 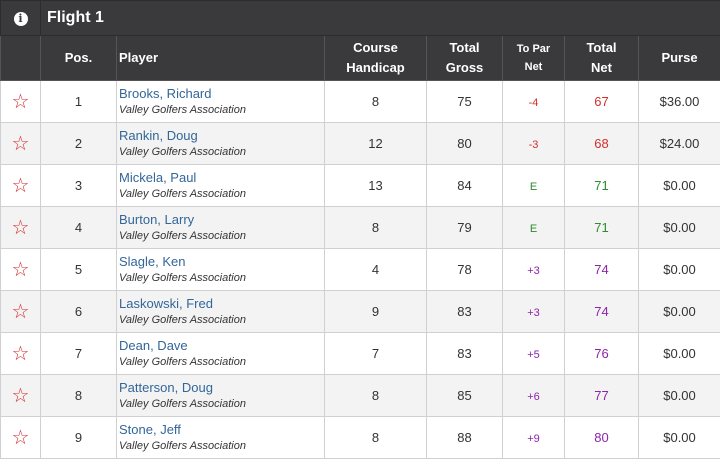 I want to click on purse-column-header: Purse, so click(x=678, y=58).